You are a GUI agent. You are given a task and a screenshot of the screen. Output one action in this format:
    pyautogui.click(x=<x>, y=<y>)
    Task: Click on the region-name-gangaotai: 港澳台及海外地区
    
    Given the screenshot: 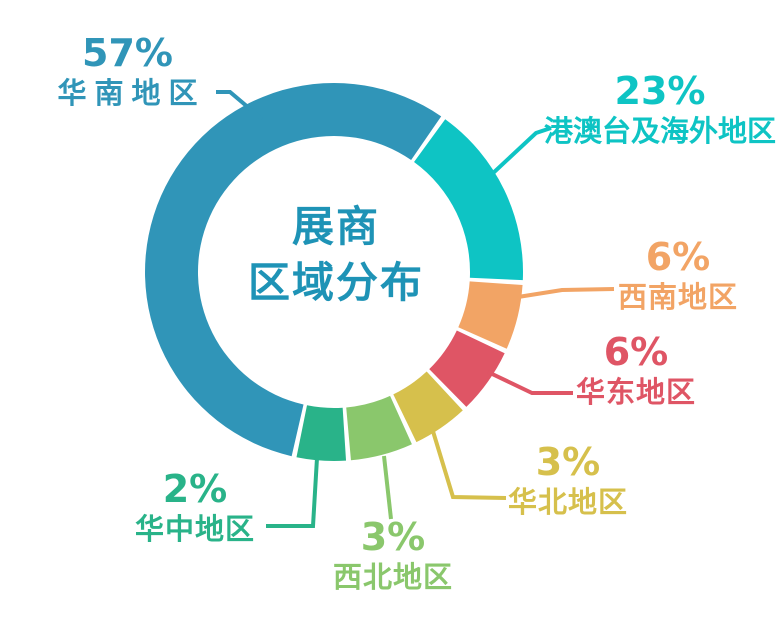 What is the action you would take?
    pyautogui.click(x=659, y=131)
    